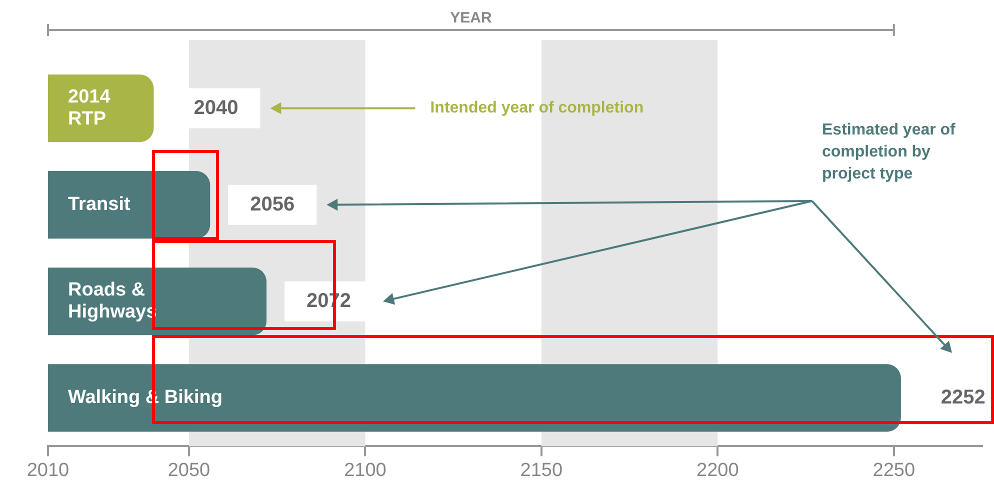 Image resolution: width=994 pixels, height=490 pixels. I want to click on y-tick-label: 2014 RTP, so click(89, 108).